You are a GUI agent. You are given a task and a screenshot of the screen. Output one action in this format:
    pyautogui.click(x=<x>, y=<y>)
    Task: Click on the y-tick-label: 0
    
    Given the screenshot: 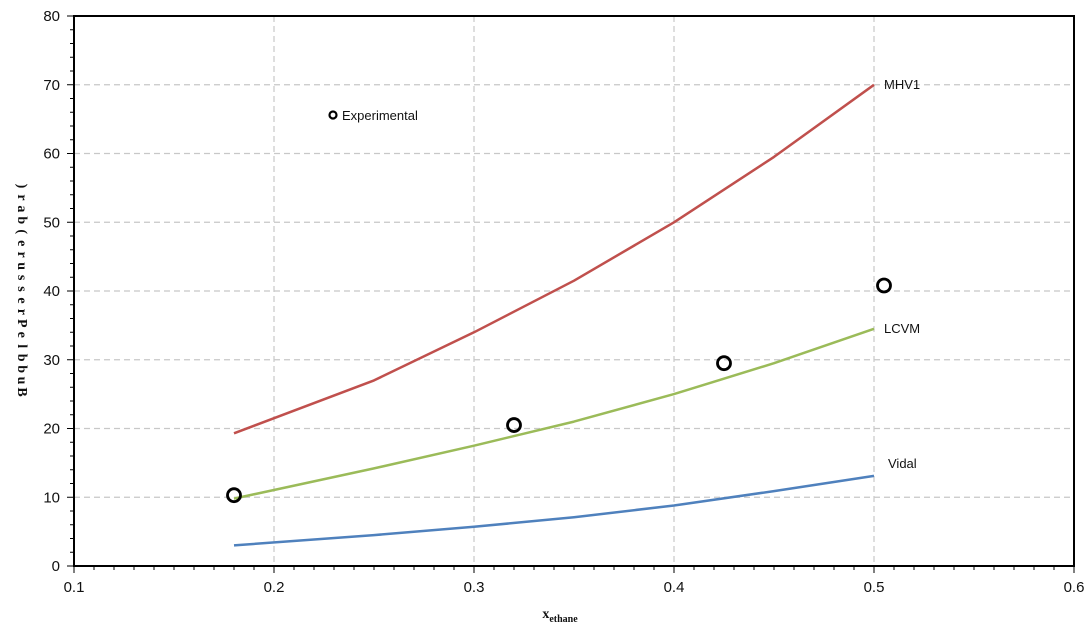 What is the action you would take?
    pyautogui.click(x=56, y=566)
    